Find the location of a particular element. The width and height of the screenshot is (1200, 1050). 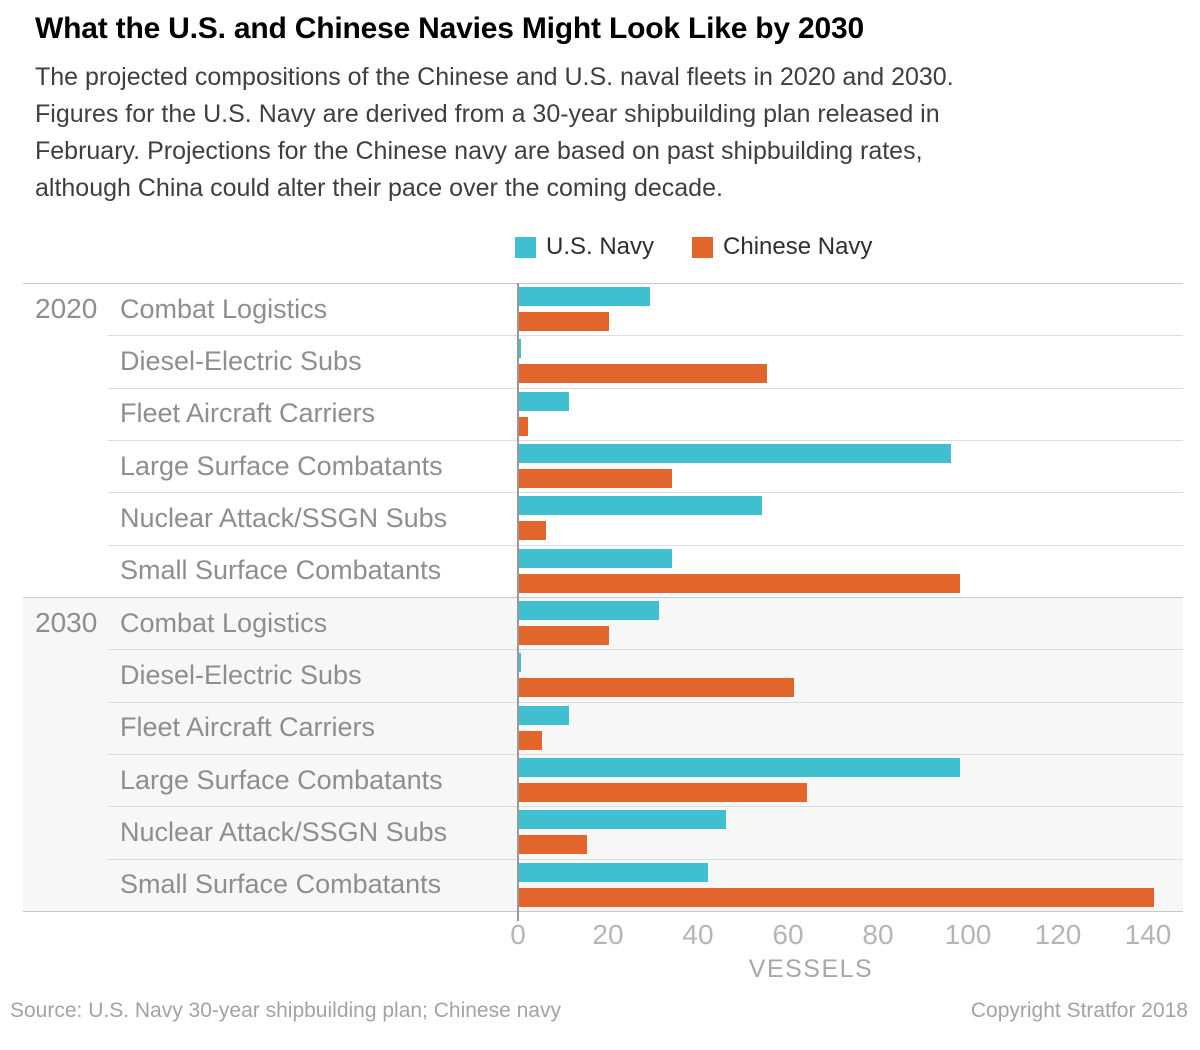

x-tick-label: 60 is located at coordinates (788, 934).